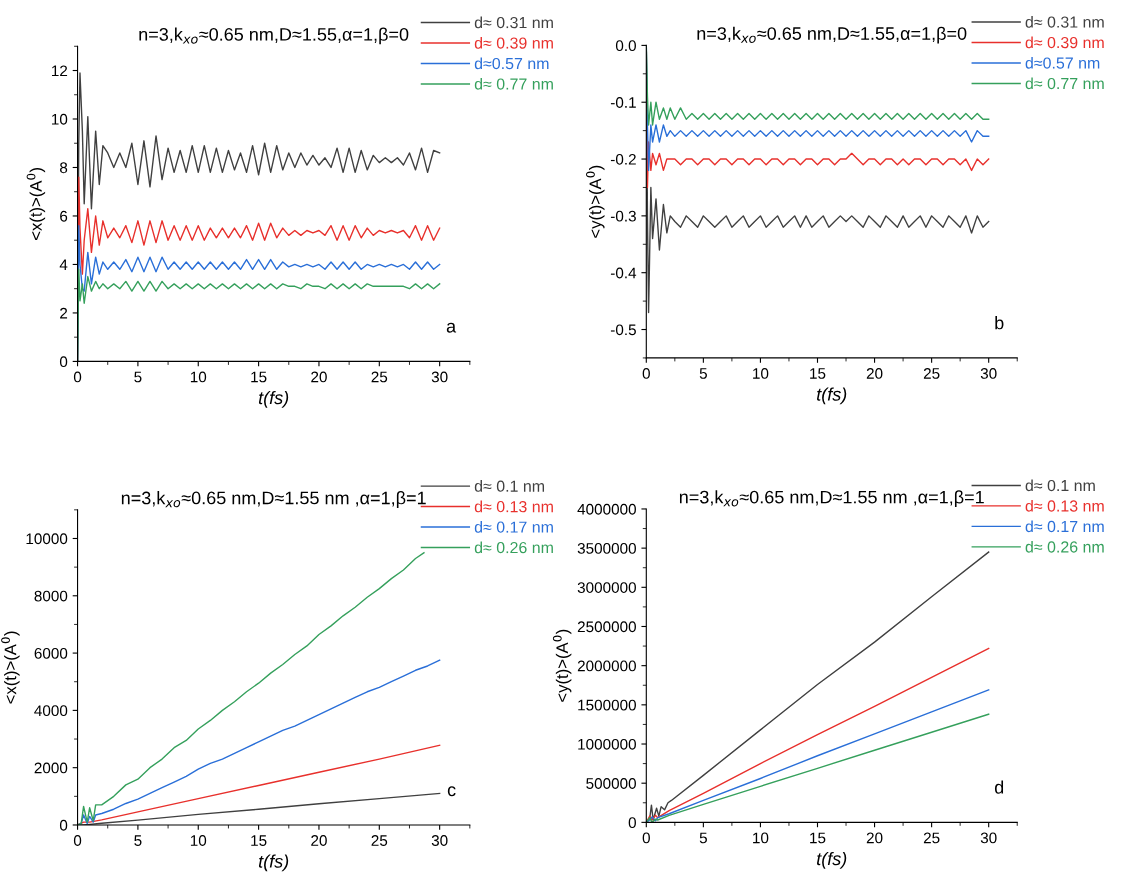  Describe the element at coordinates (607, 705) in the screenshot. I see `y-tick-label: 1500000` at that location.